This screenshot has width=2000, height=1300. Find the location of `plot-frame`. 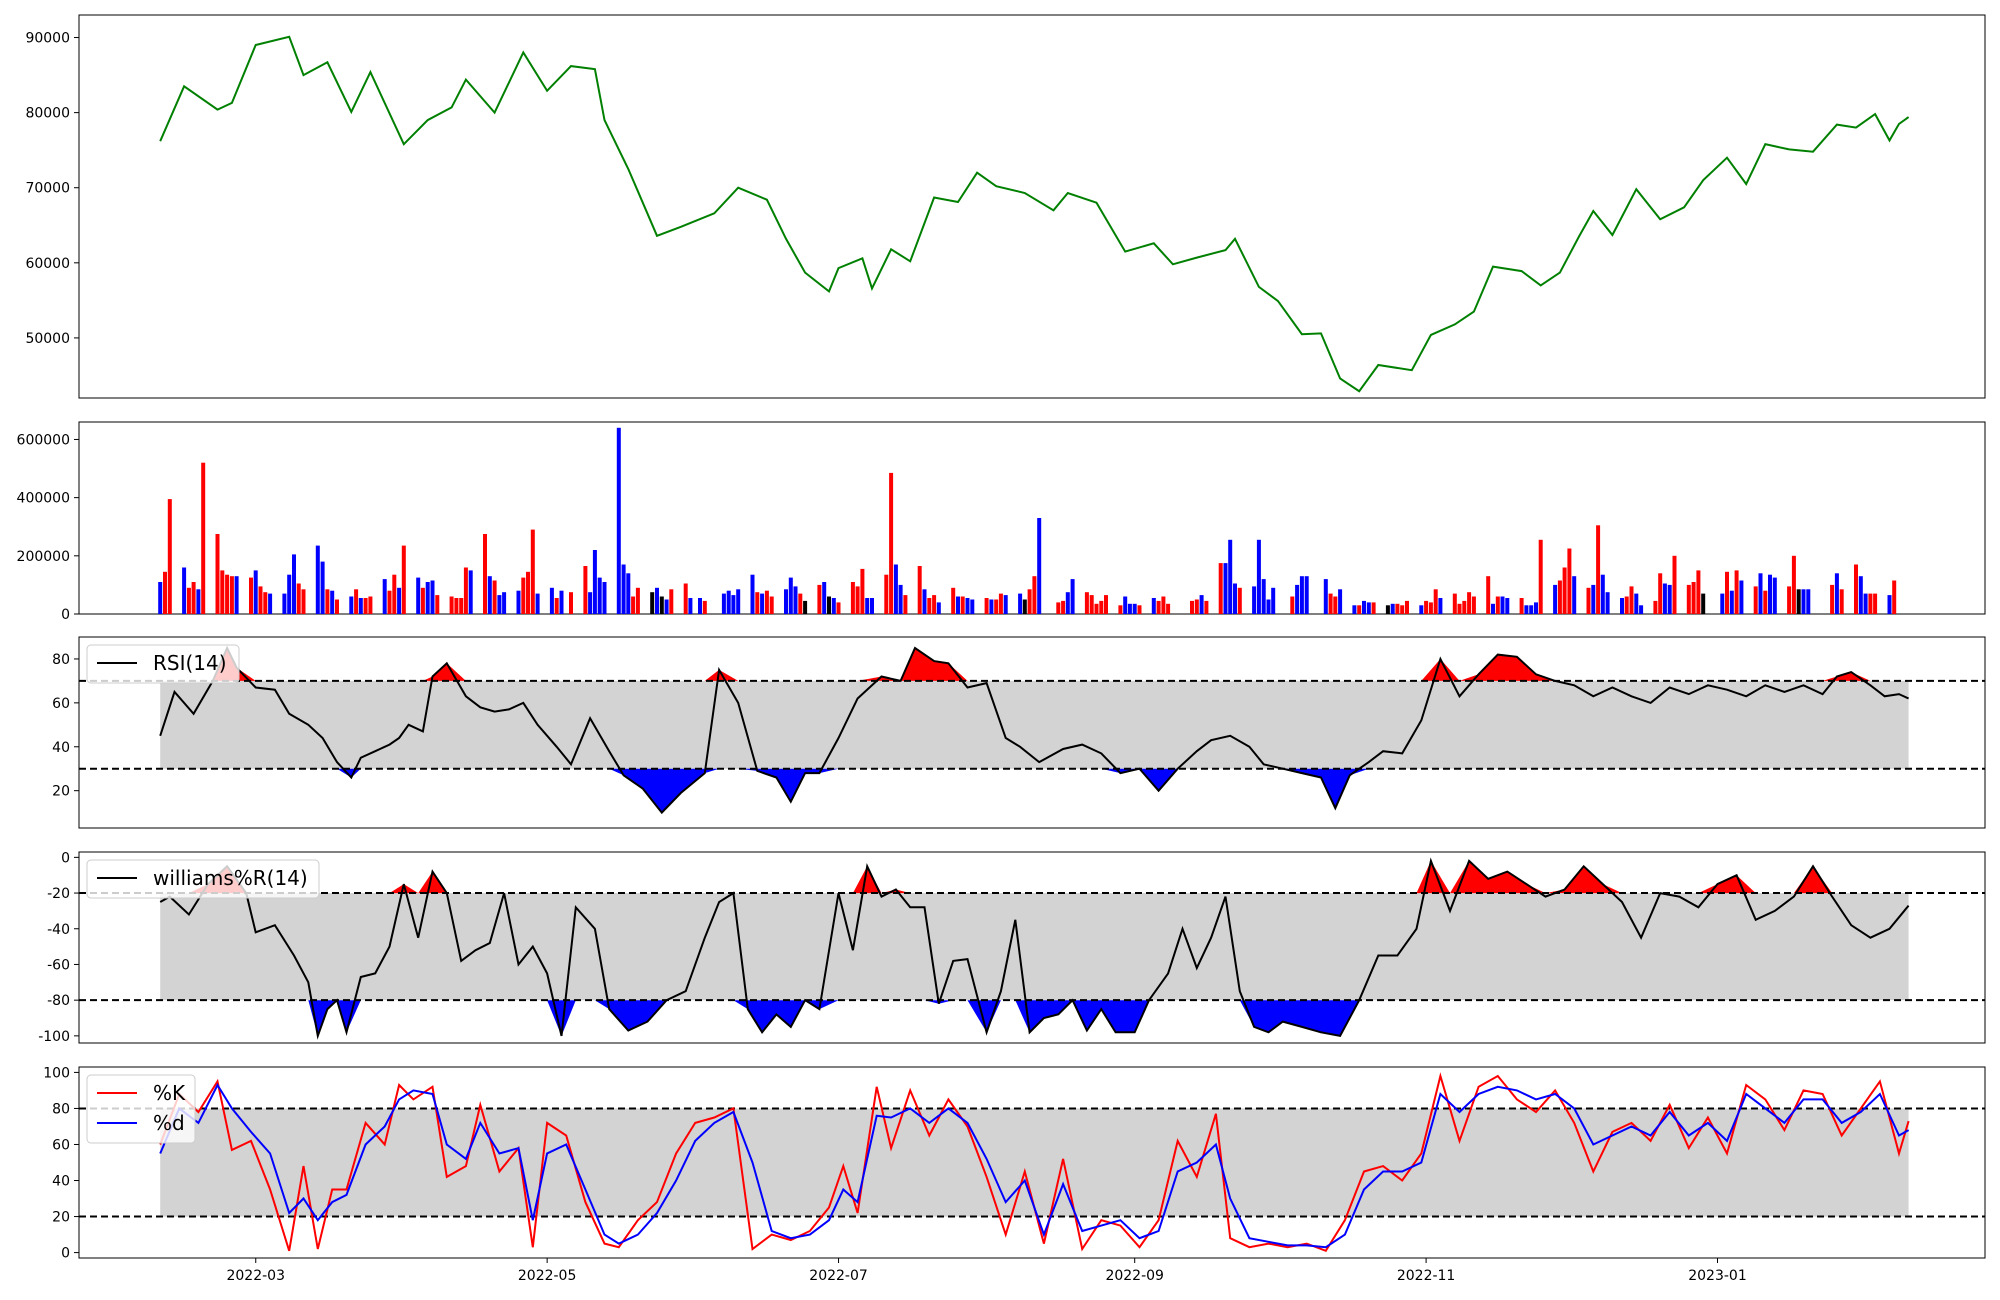

plot-frame is located at coordinates (1032, 732).